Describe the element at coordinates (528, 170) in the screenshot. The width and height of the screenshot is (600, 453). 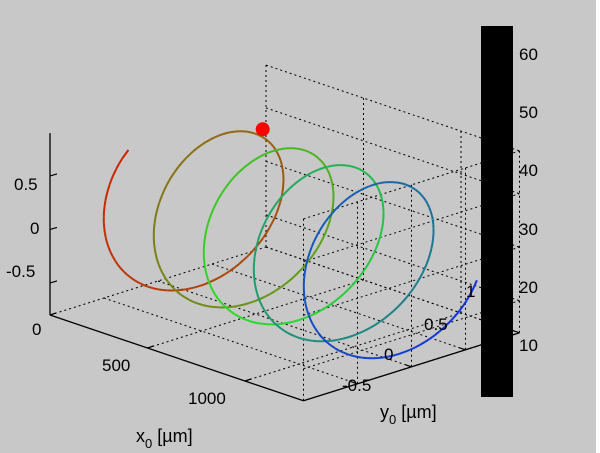
I see `colorbar-tick-label: 40` at that location.